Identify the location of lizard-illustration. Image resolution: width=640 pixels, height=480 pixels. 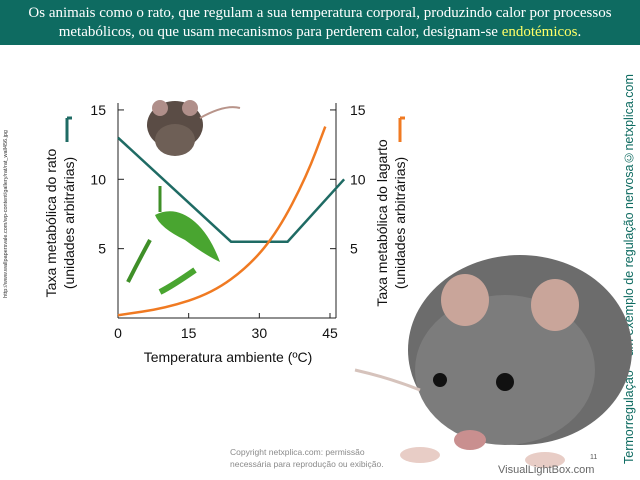
(173, 240).